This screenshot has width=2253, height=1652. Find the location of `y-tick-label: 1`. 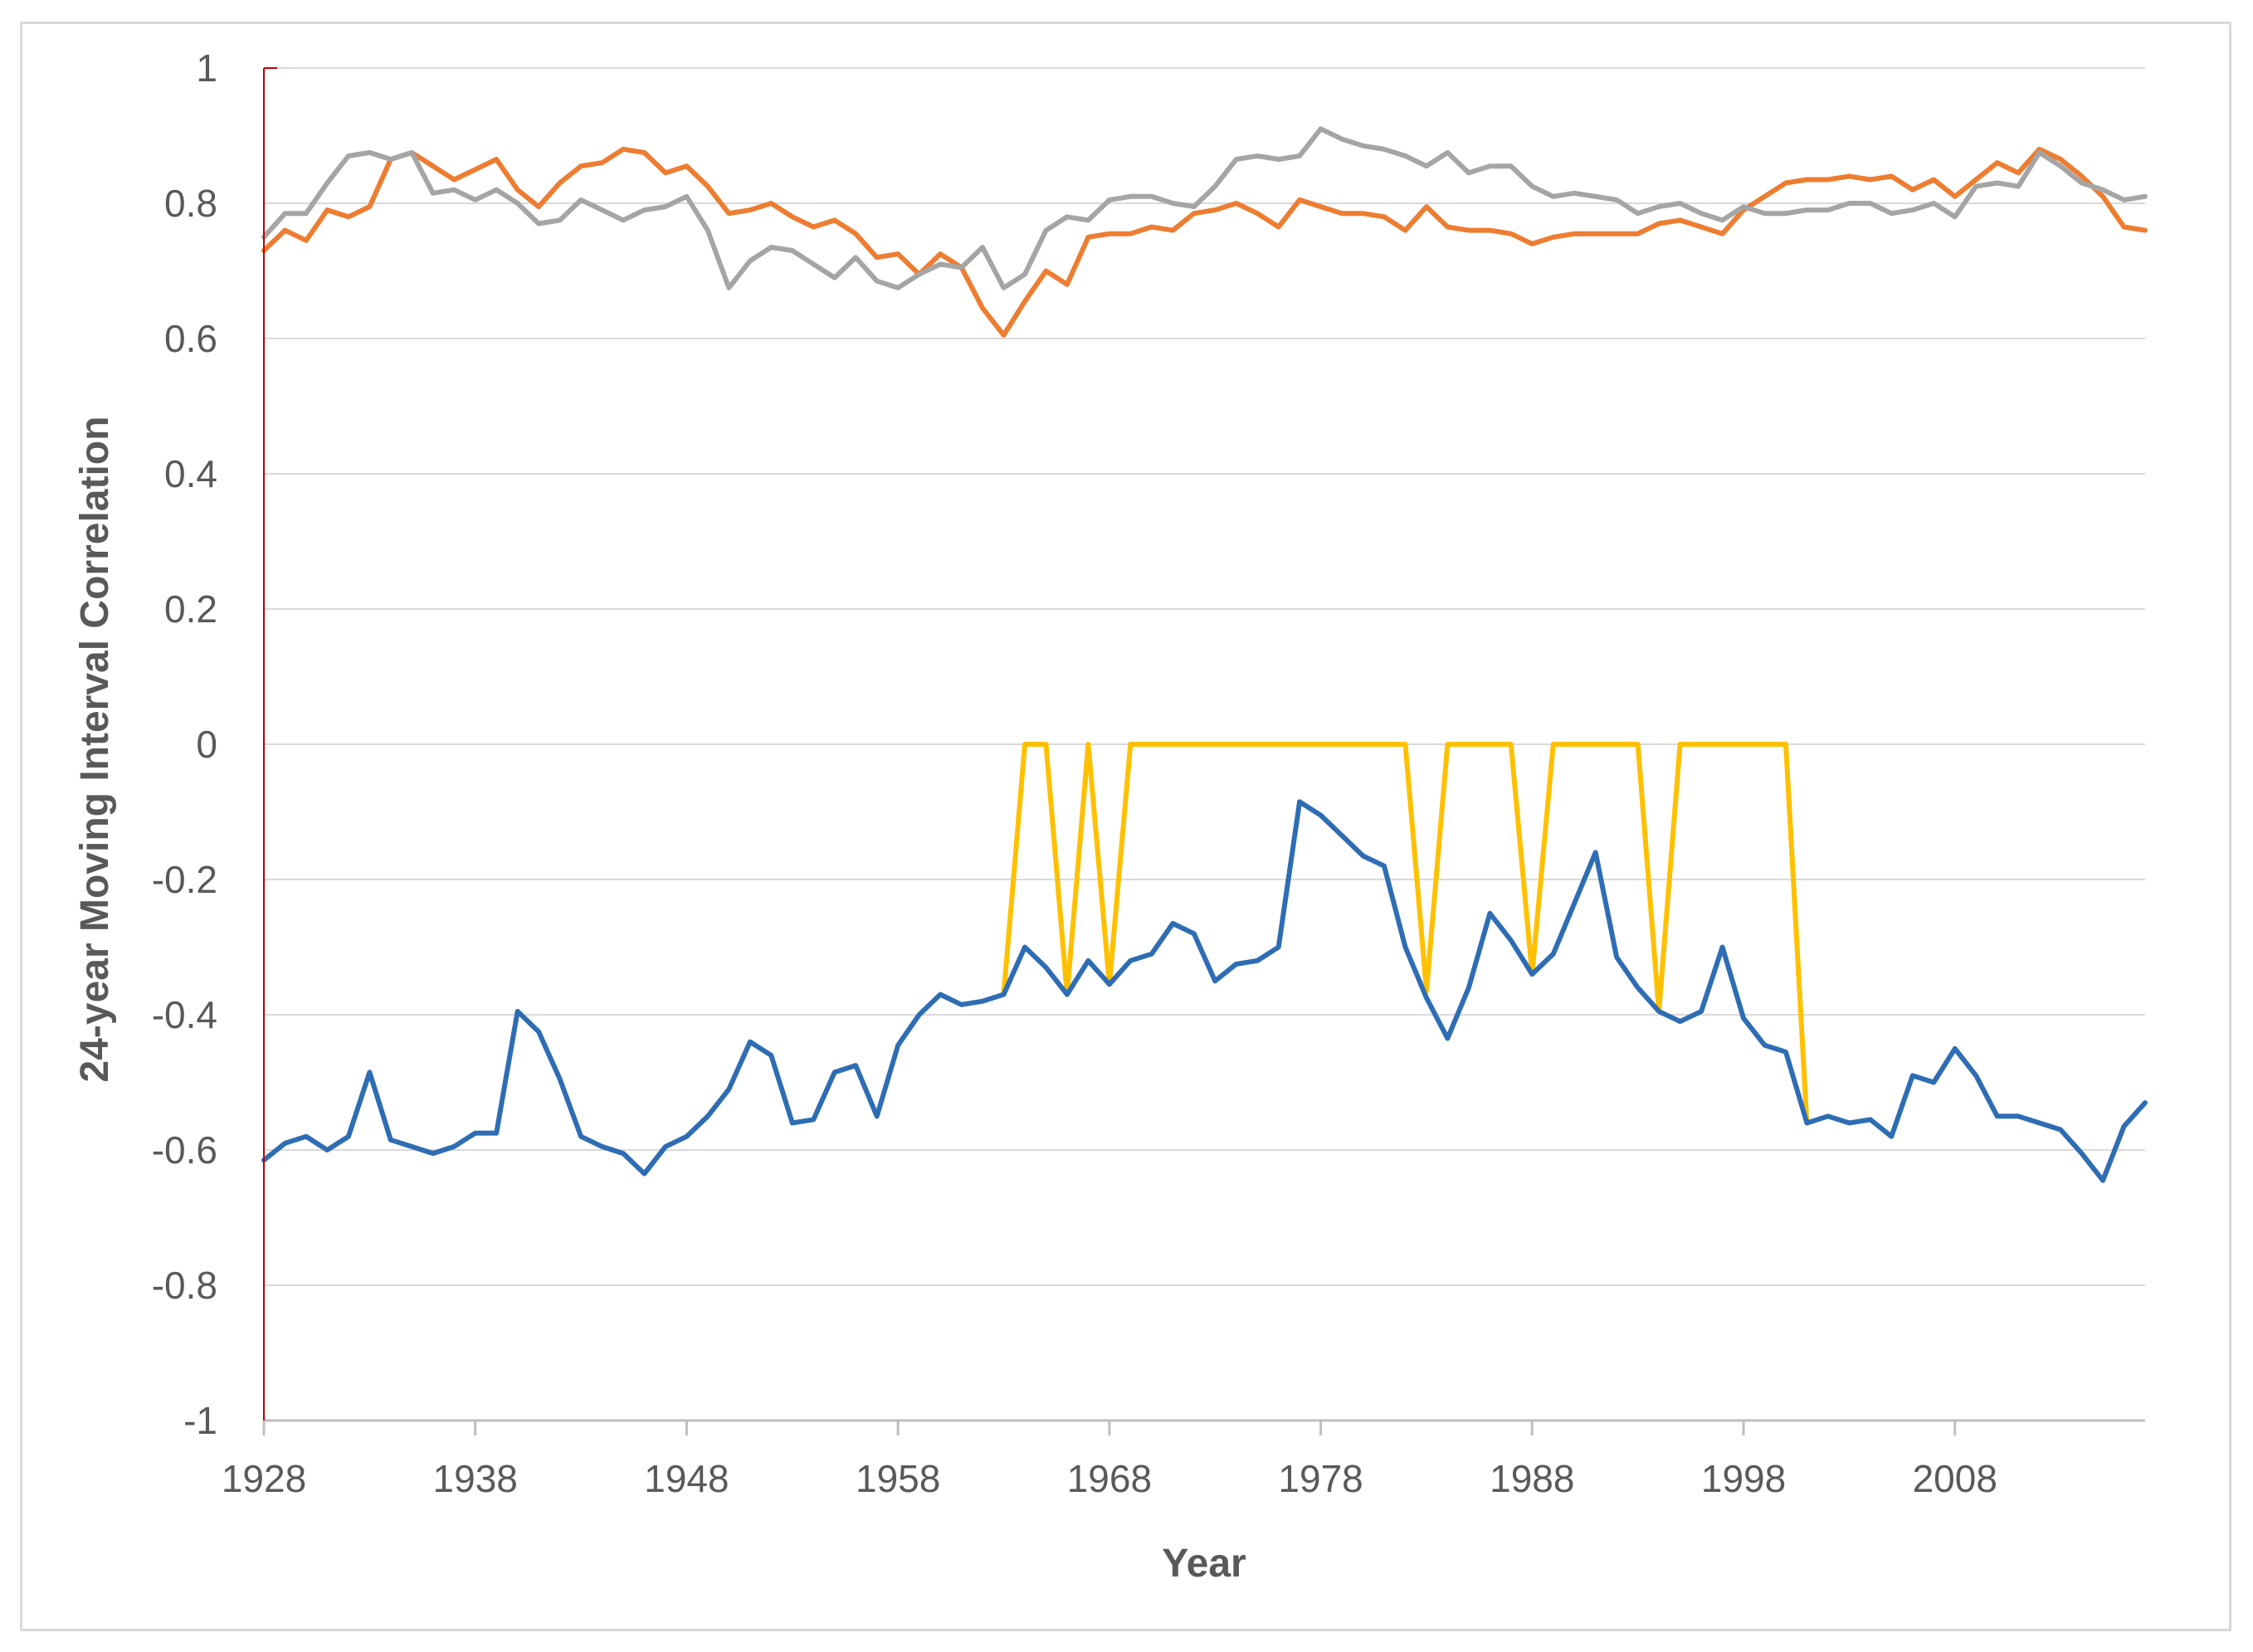

y-tick-label: 1 is located at coordinates (206, 68).